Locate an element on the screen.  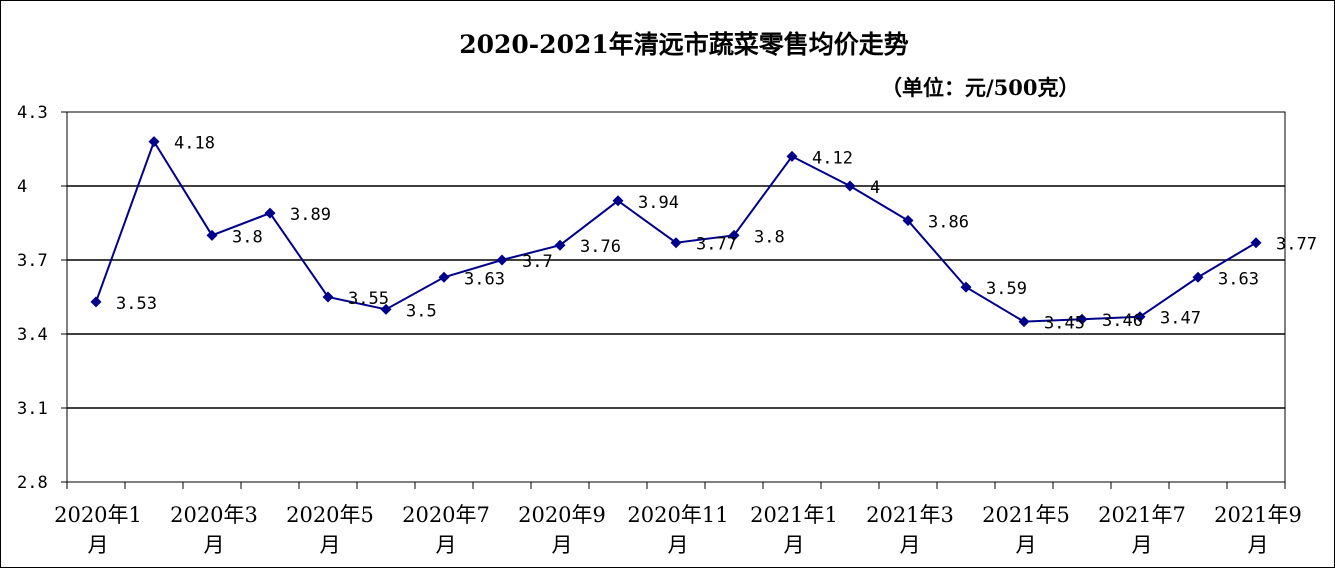
data-label: 3.46 is located at coordinates (1122, 321).